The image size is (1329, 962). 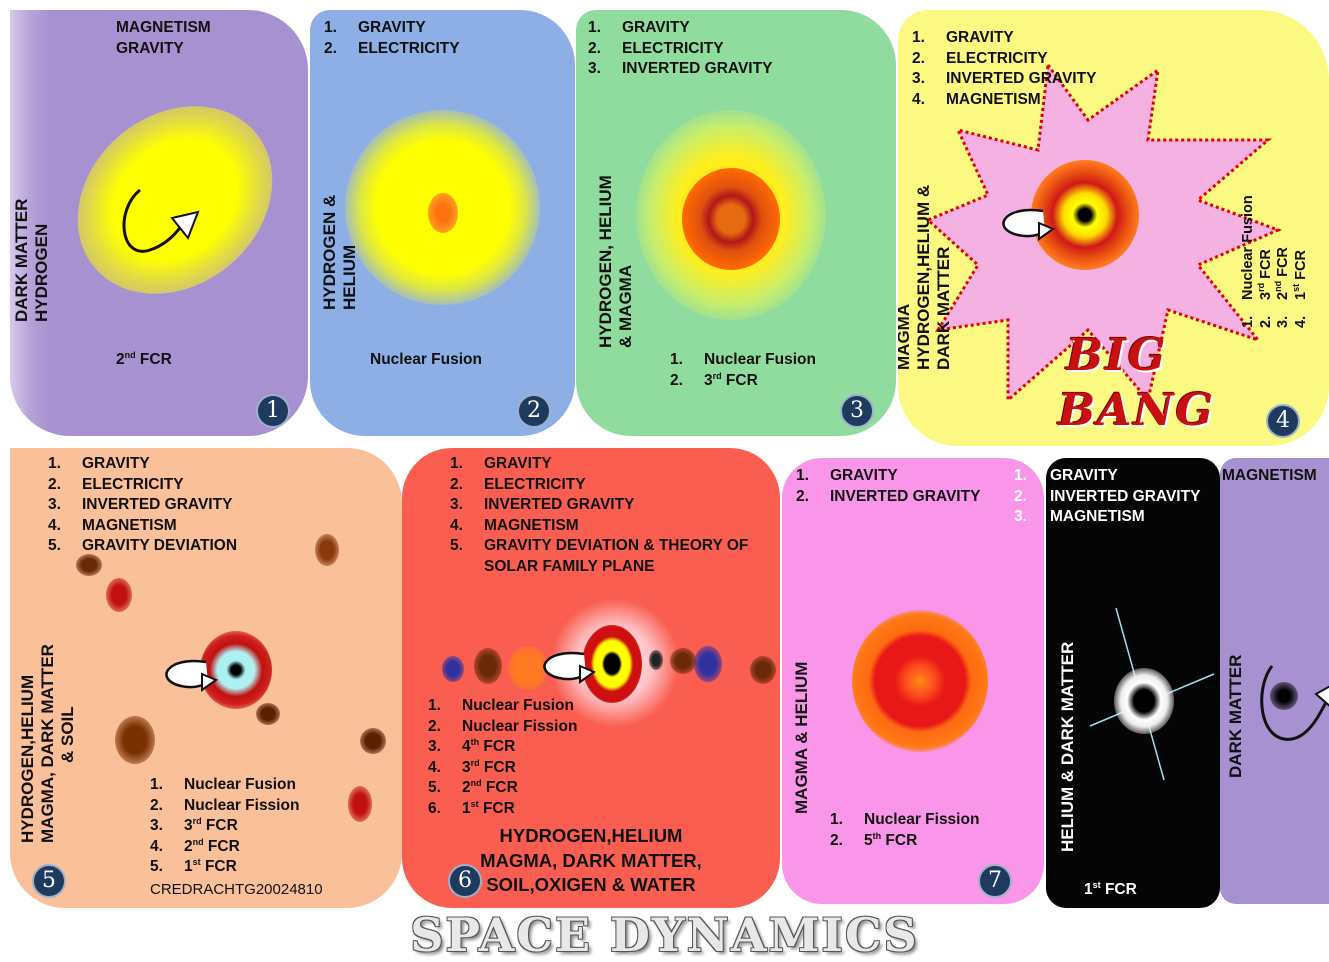 I want to click on process-list: 1. Nuclear Fission 2. 5th FCR, so click(x=905, y=830).